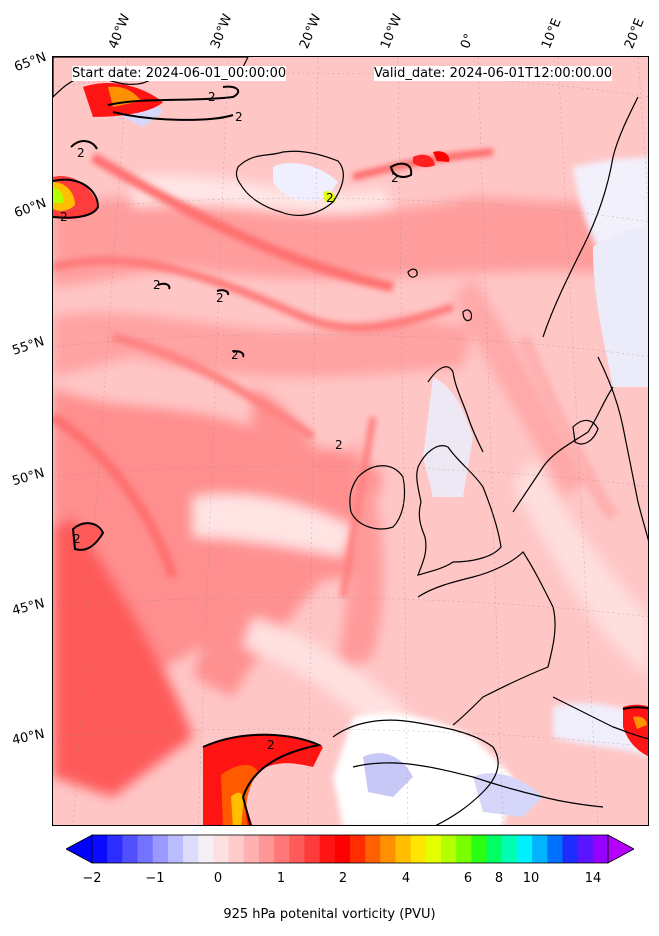 This screenshot has height=936, width=659. Describe the element at coordinates (406, 878) in the screenshot. I see `colorbar-tick: 4` at that location.